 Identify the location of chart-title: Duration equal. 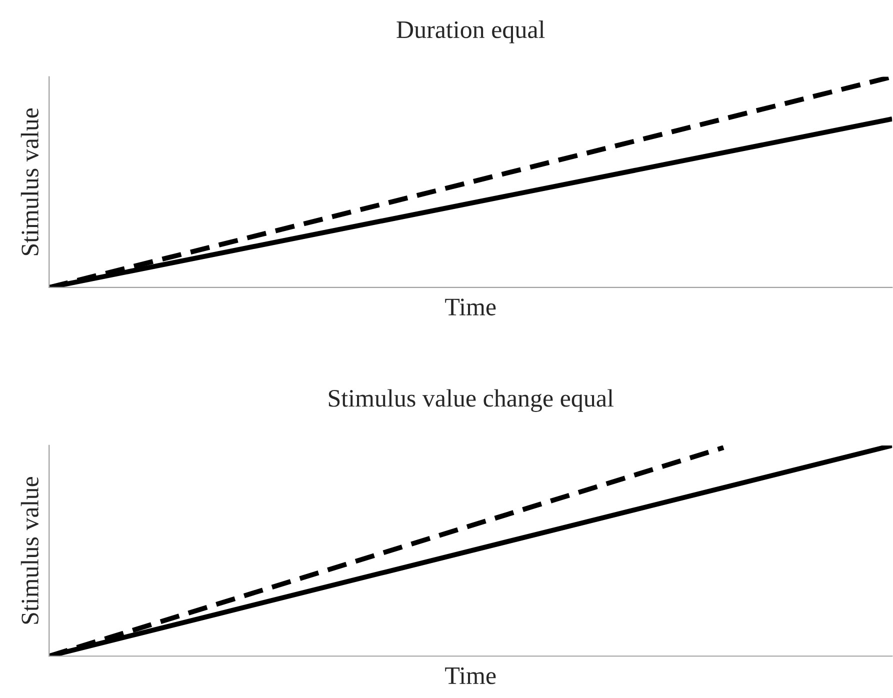
(470, 32).